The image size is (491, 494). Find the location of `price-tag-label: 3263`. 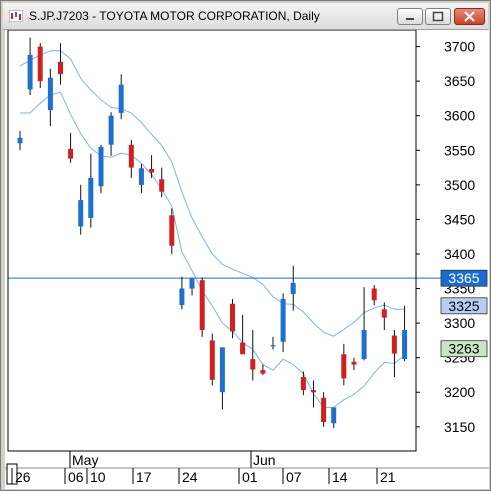

price-tag-label: 3263 is located at coordinates (463, 349).